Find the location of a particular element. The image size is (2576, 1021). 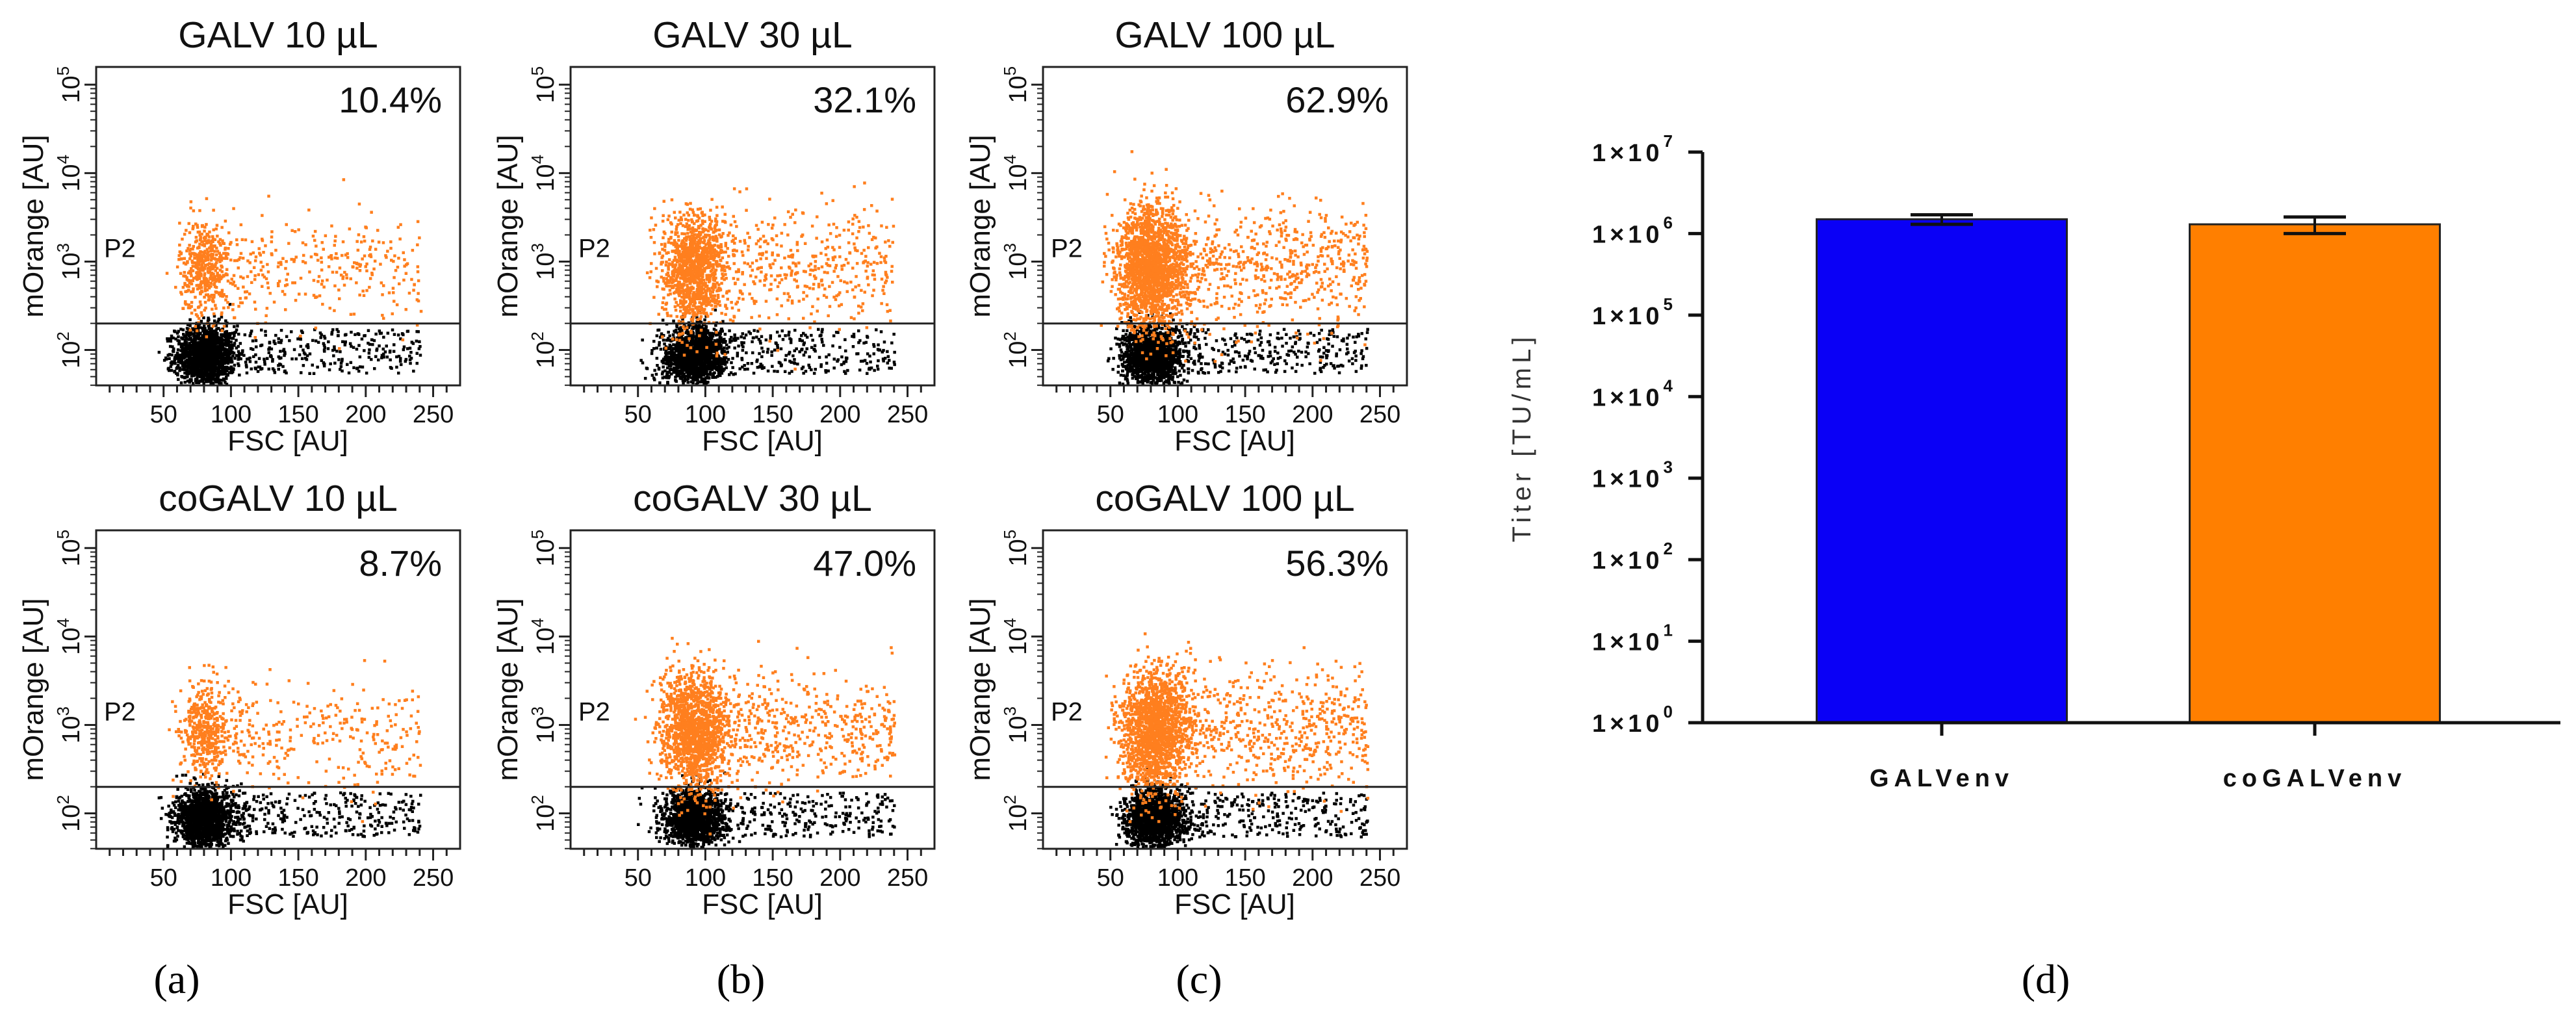

x-tick-label: 150 is located at coordinates (297, 415).